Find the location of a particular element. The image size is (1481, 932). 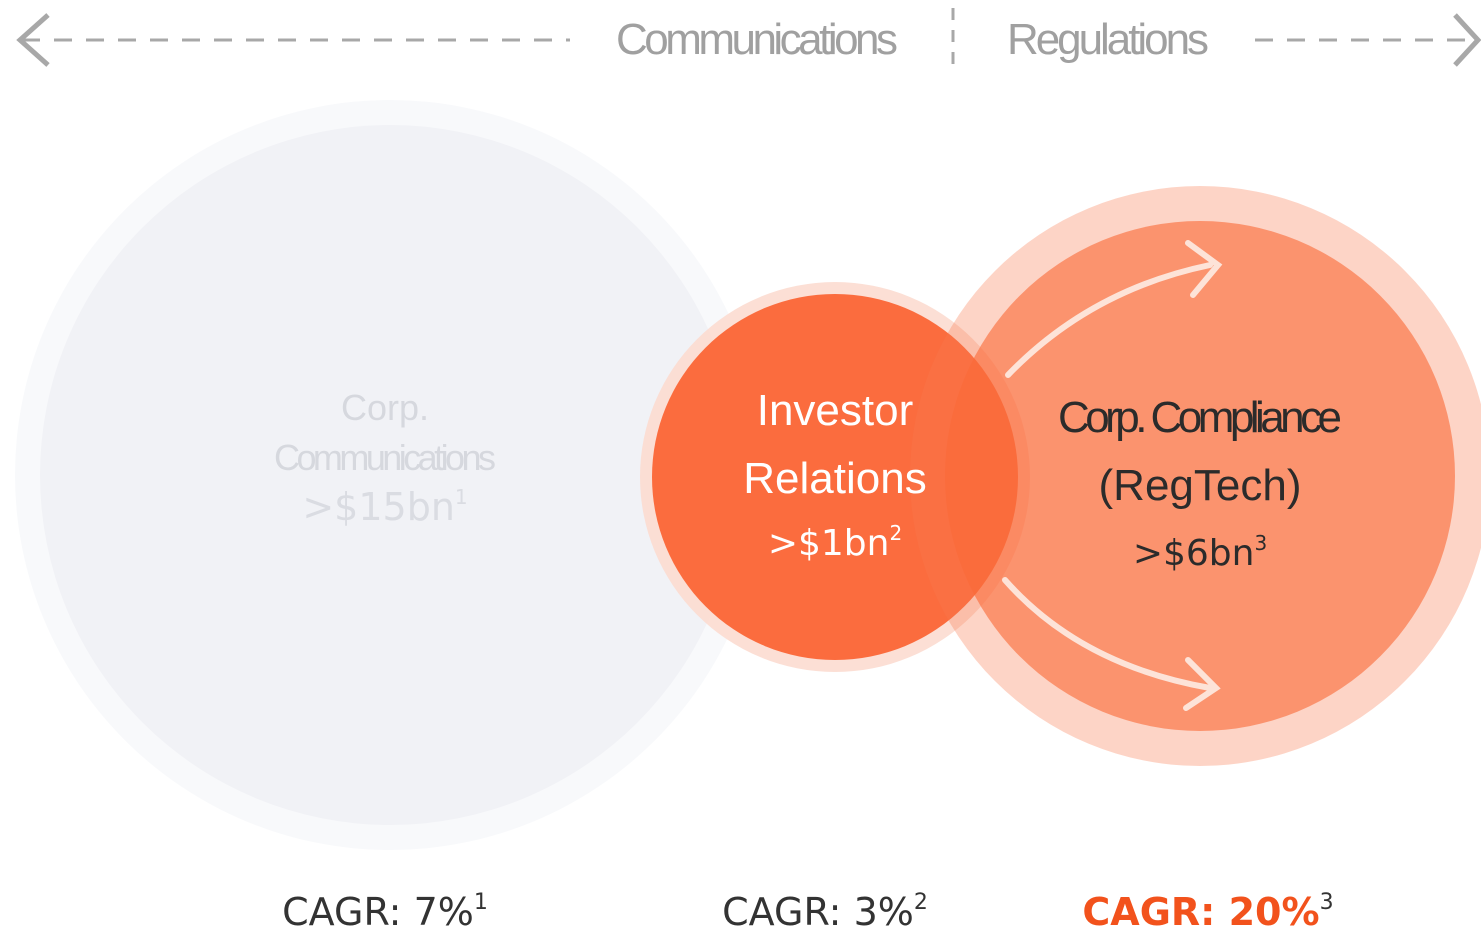

cagr: CAGR: 3% is located at coordinates (818, 911).